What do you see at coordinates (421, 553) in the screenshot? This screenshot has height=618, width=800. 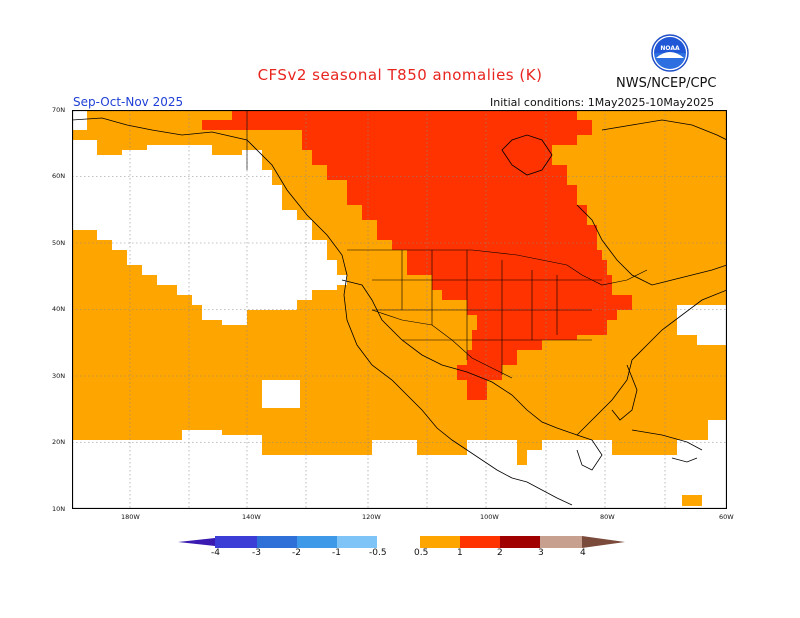 I see `legend-label: 0.5` at bounding box center [421, 553].